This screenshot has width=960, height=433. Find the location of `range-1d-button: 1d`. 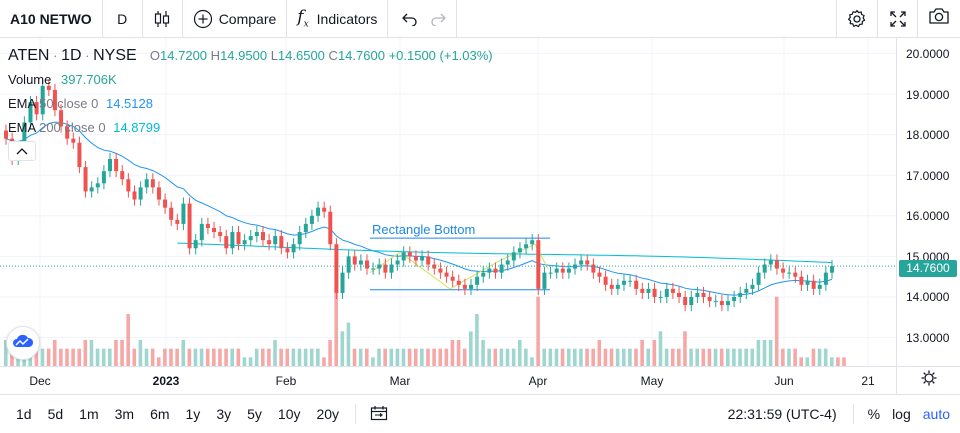

range-1d-button: 1d is located at coordinates (24, 414).